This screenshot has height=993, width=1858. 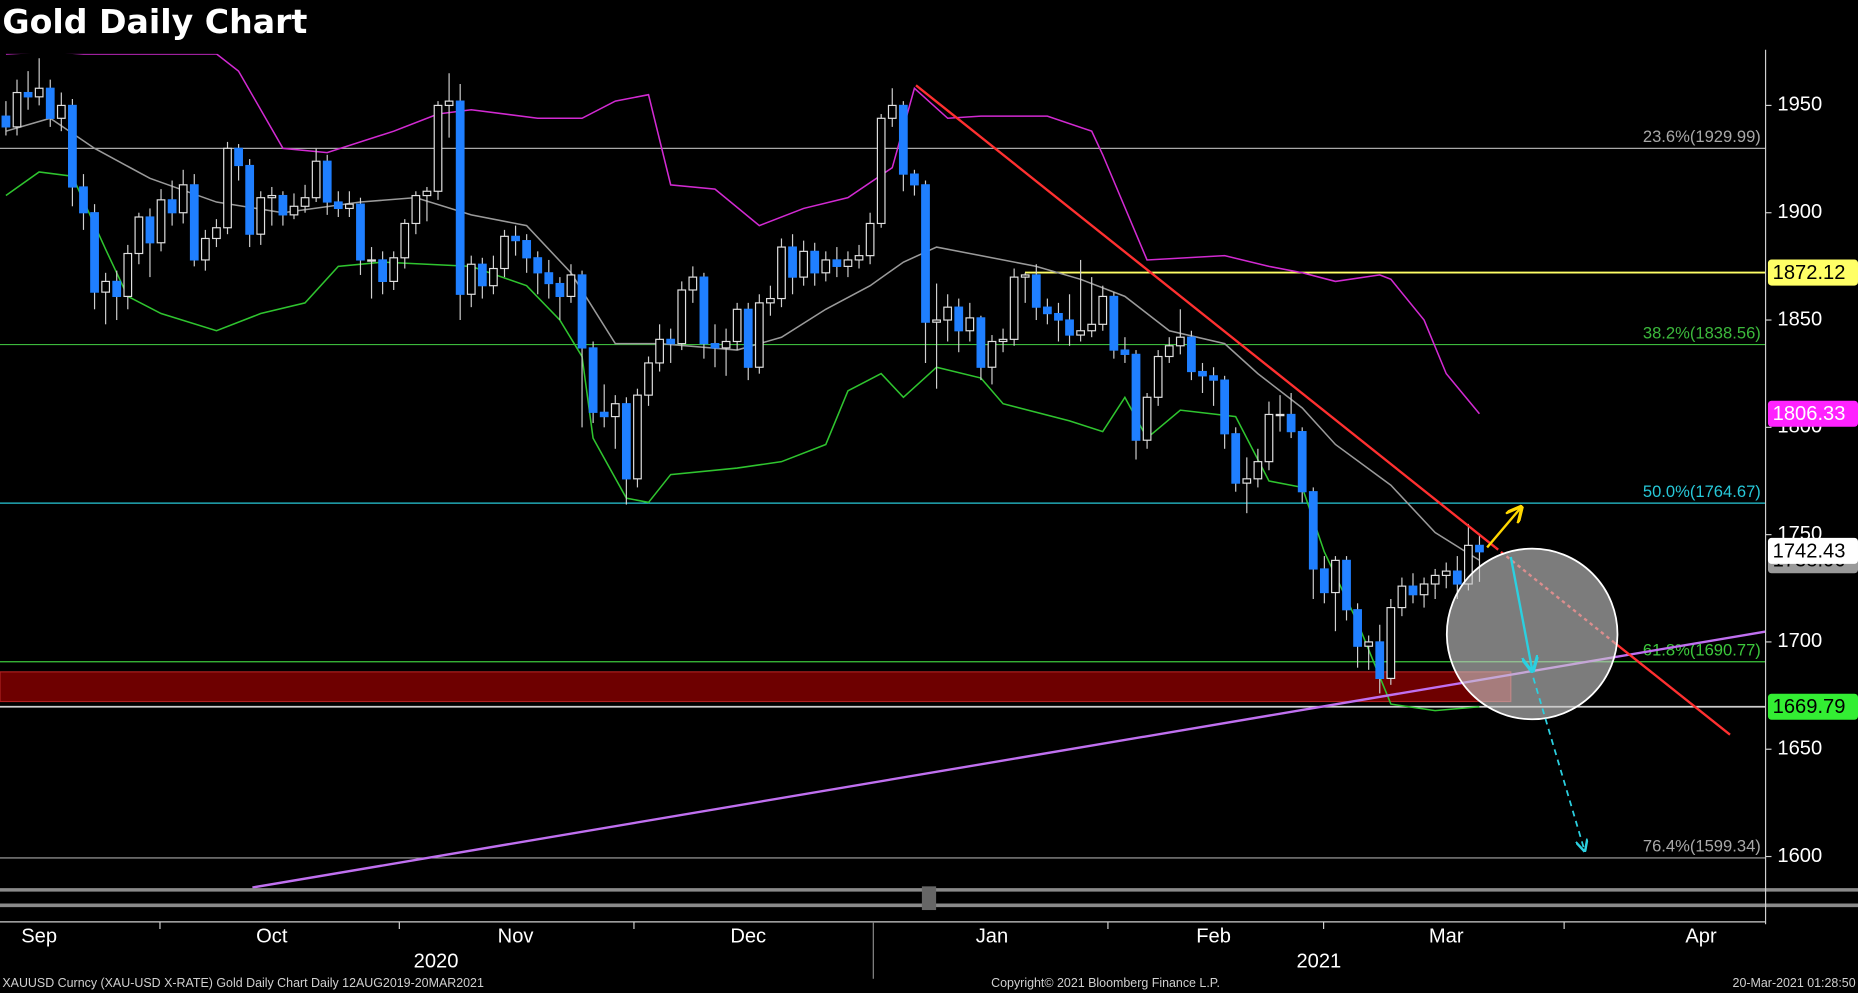 What do you see at coordinates (929, 898) in the screenshot?
I see `scroll-handle` at bounding box center [929, 898].